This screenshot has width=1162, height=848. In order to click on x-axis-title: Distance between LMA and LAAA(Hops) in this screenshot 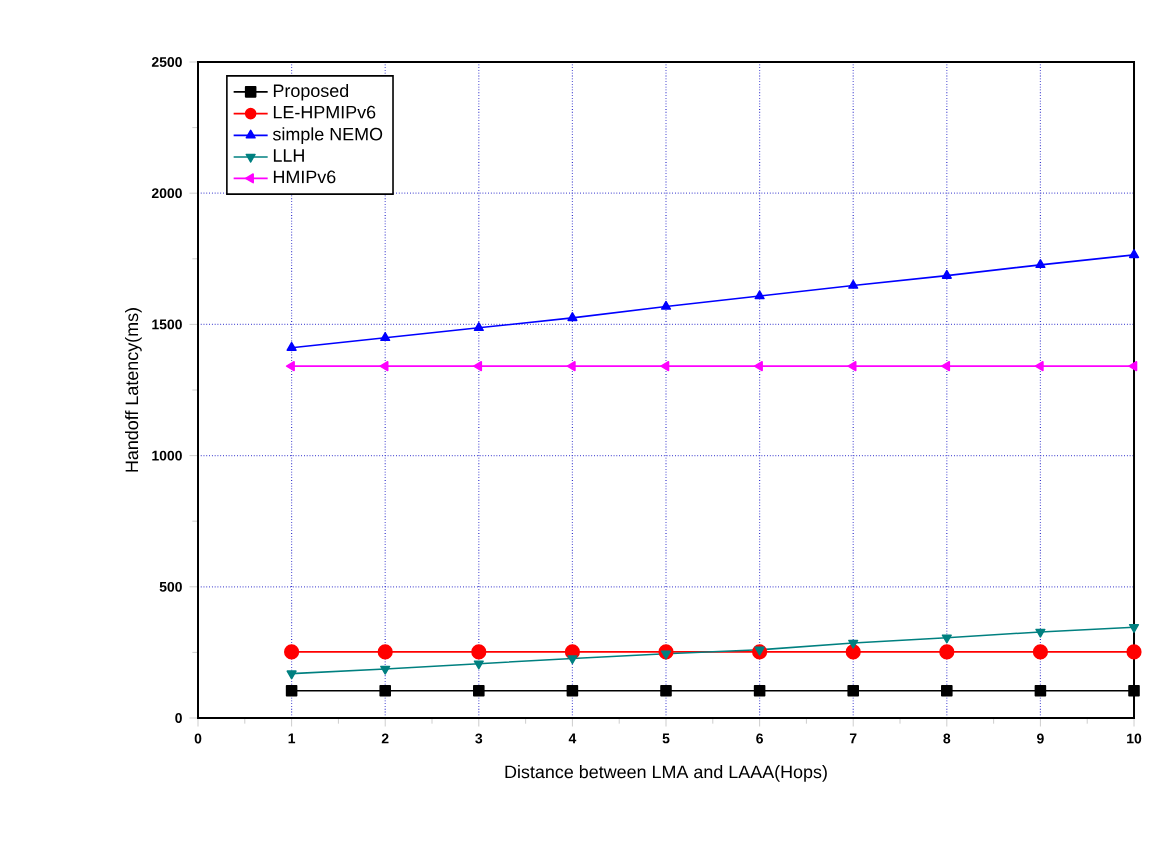, I will do `click(666, 773)`.